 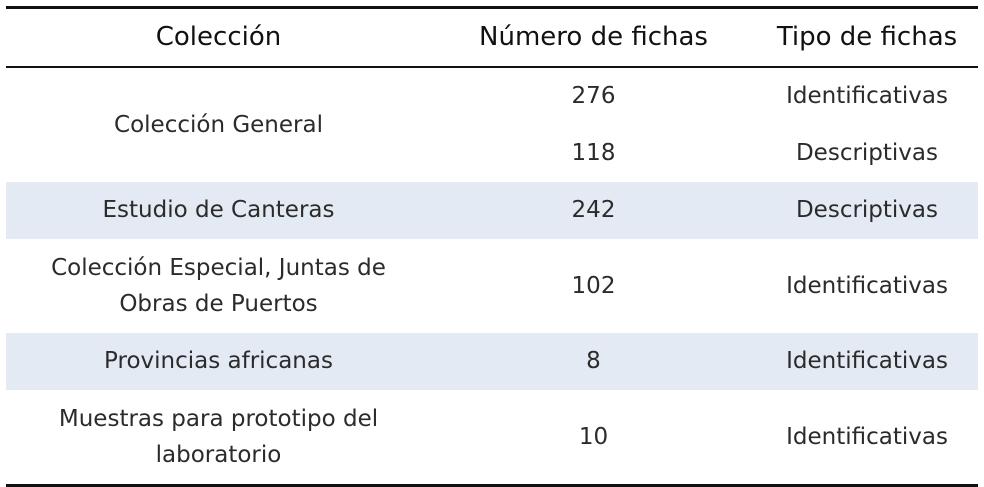 I want to click on cell-coleccion: Estudio de Canteras, so click(x=218, y=210).